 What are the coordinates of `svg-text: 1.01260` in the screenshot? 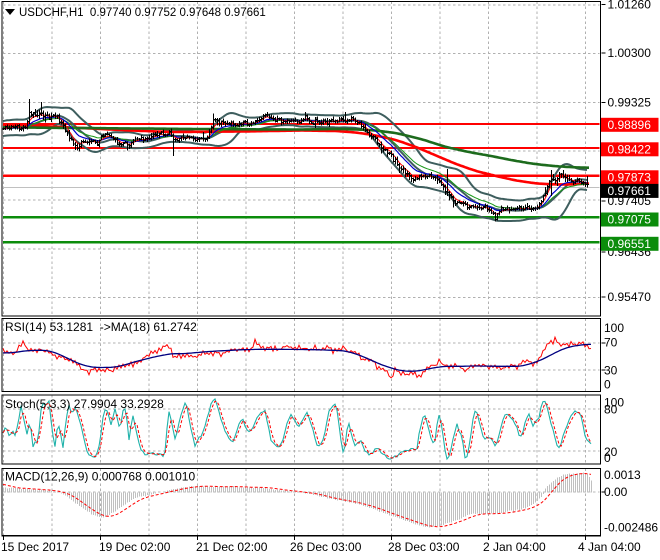 It's located at (630, 5).